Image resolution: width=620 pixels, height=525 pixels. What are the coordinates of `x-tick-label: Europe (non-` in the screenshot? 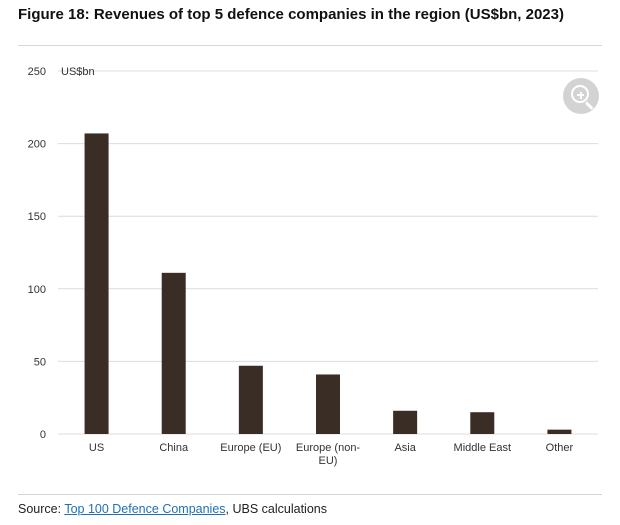 It's located at (328, 448).